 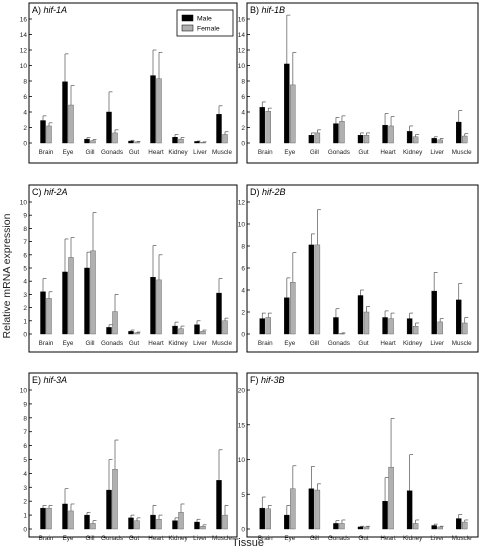 I want to click on x-tick-label: Gonads, so click(x=112, y=152).